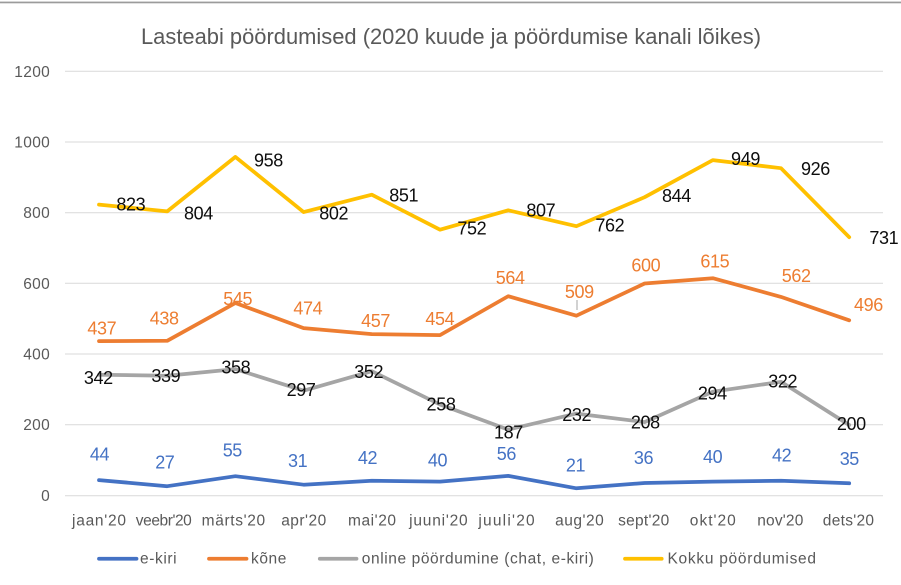 The width and height of the screenshot is (901, 585). Describe the element at coordinates (164, 521) in the screenshot. I see `svg-text: veebr'20` at that location.